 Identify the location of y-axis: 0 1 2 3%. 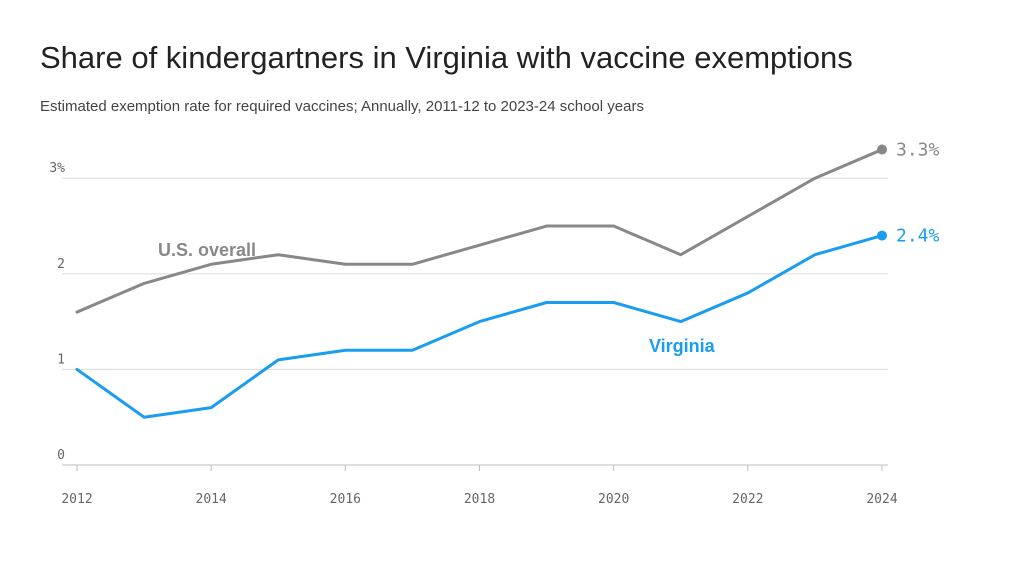
(57, 312).